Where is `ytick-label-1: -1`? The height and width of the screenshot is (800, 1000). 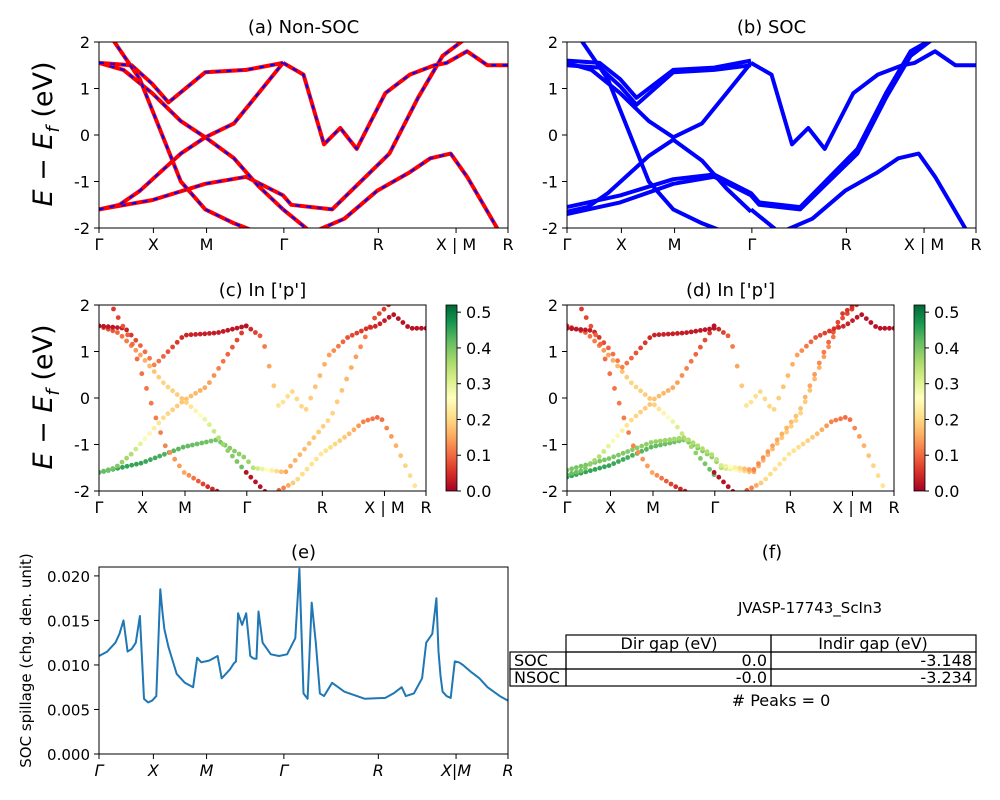 ytick-label-1: -1 is located at coordinates (82, 182).